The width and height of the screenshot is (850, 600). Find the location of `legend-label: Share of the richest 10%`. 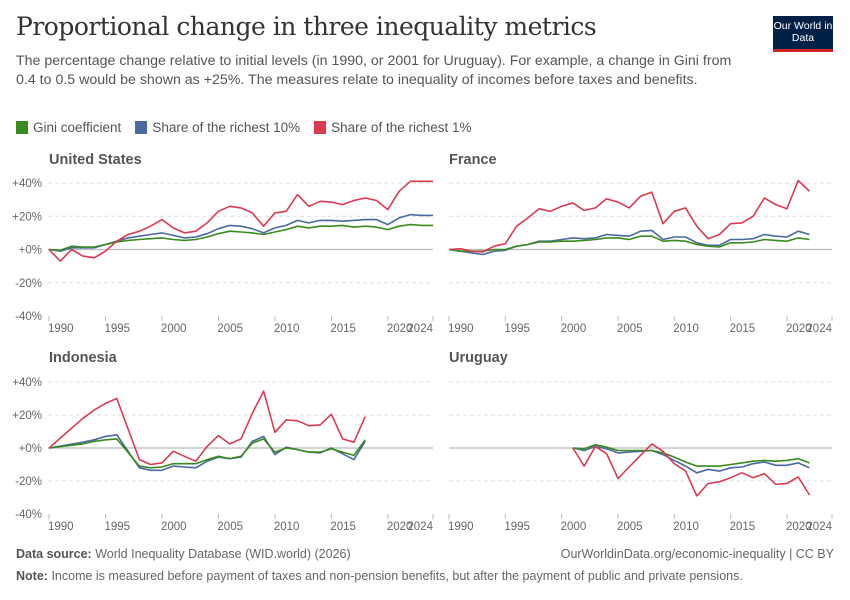

legend-label: Share of the richest 10% is located at coordinates (226, 127).